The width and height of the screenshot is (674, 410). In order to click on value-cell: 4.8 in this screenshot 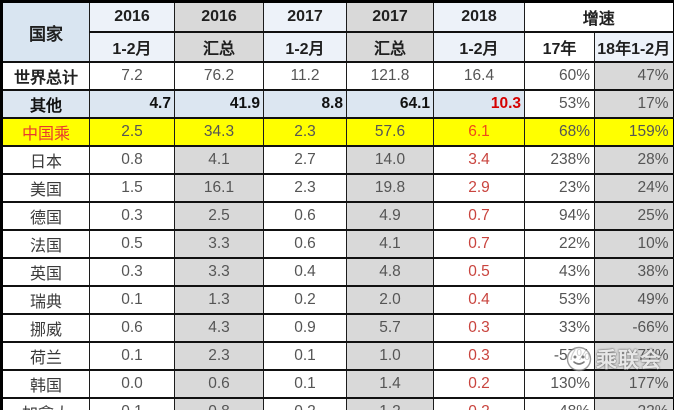, I will do `click(390, 271)`.